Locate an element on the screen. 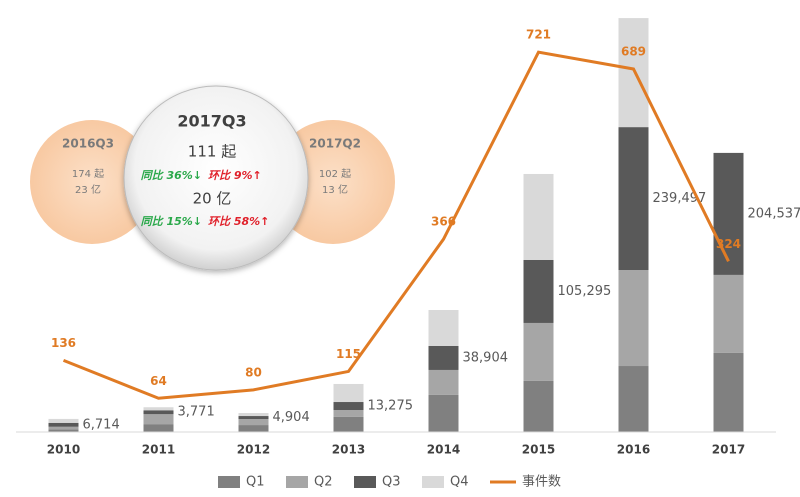 The height and width of the screenshot is (497, 800). line-label: 64 is located at coordinates (158, 381).